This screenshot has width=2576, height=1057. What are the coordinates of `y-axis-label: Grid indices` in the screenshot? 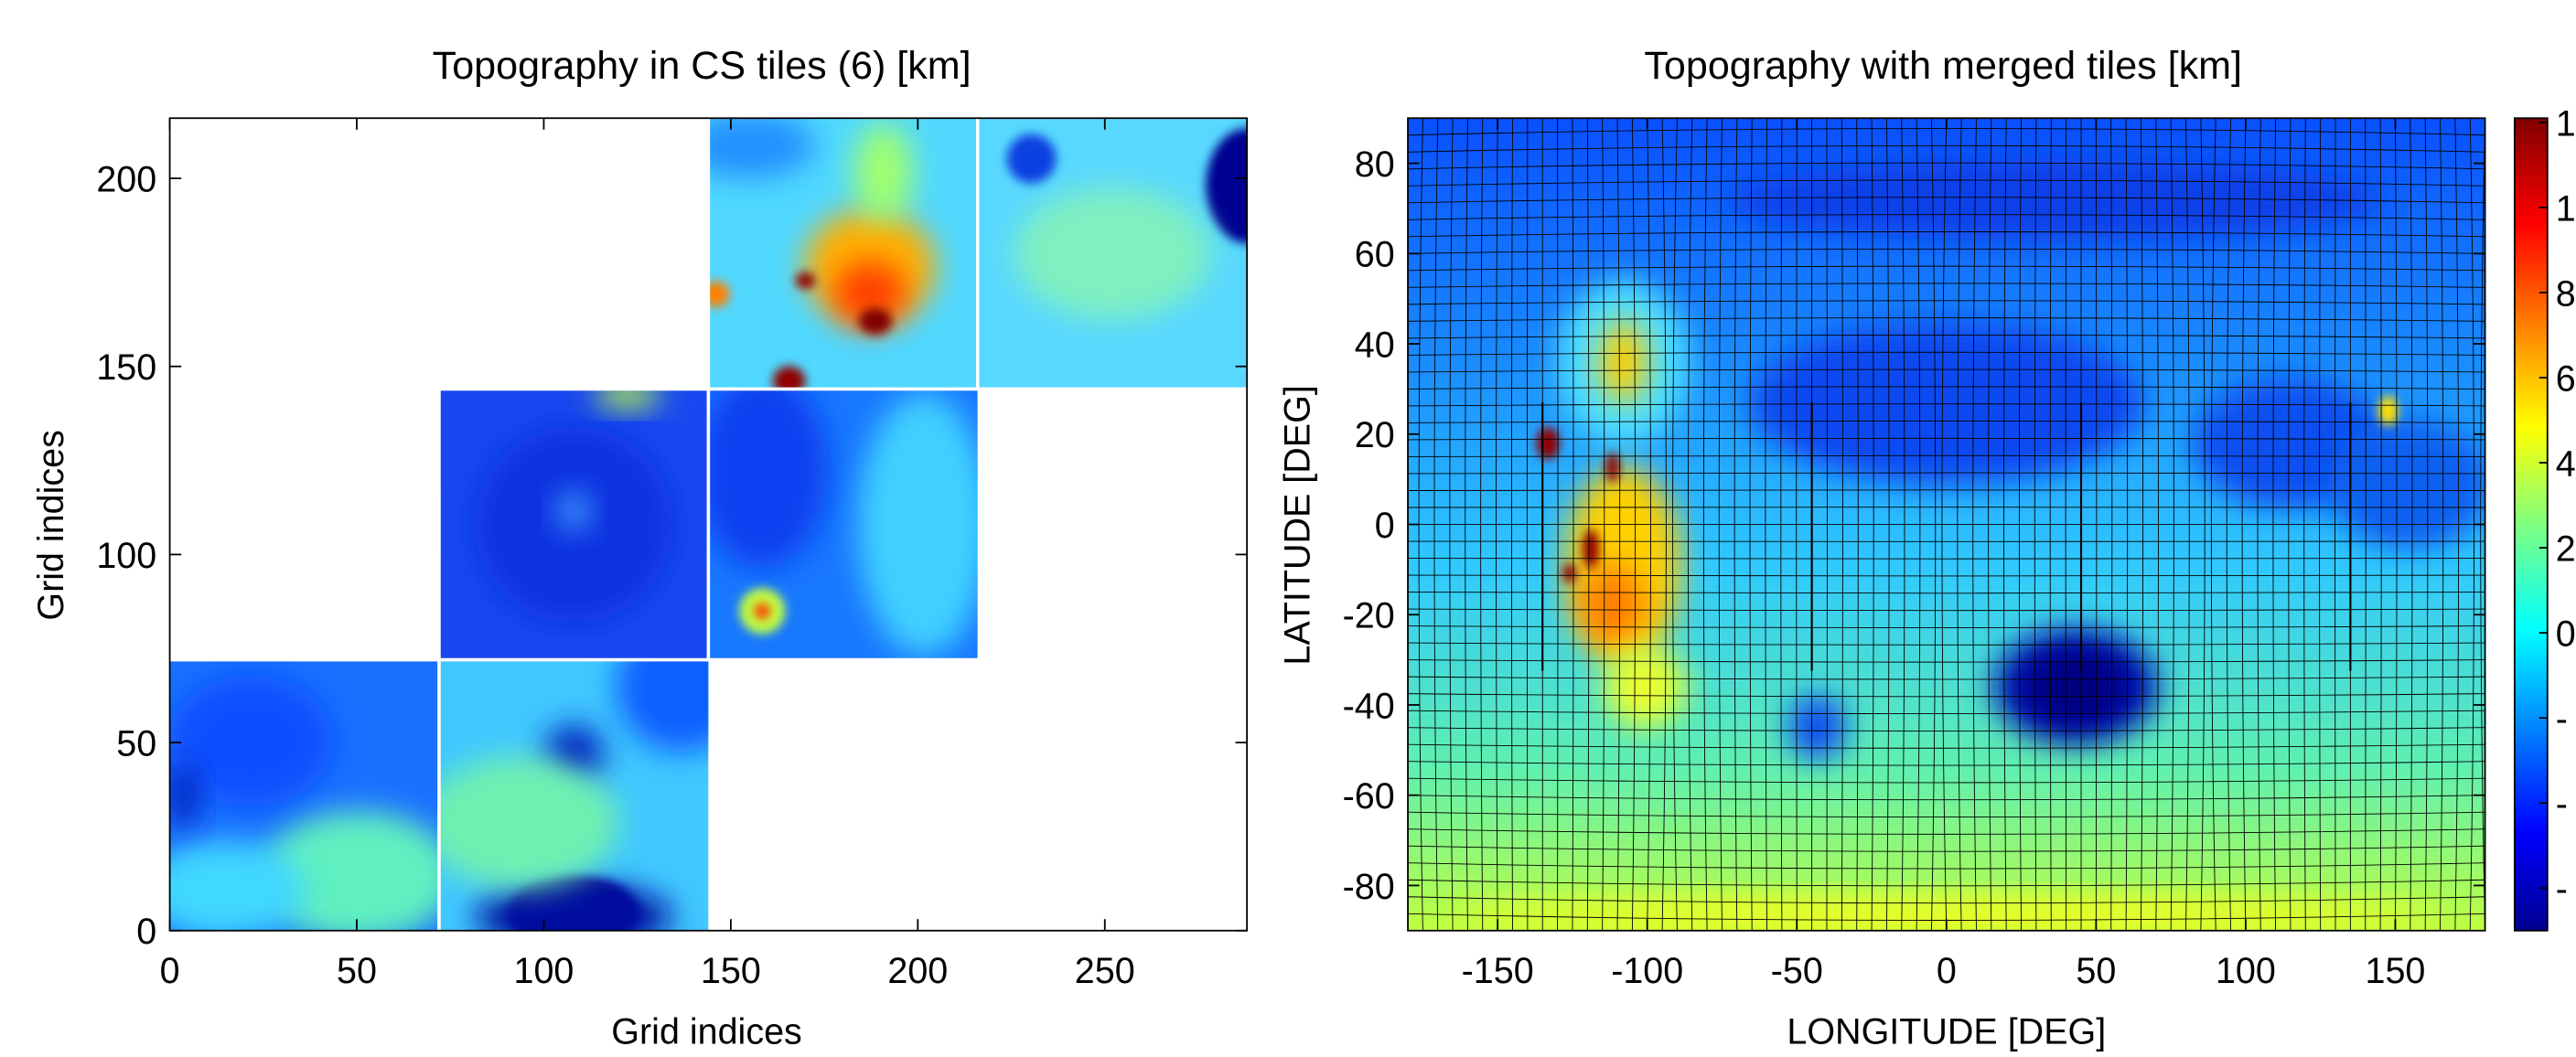 It's located at (51, 525).